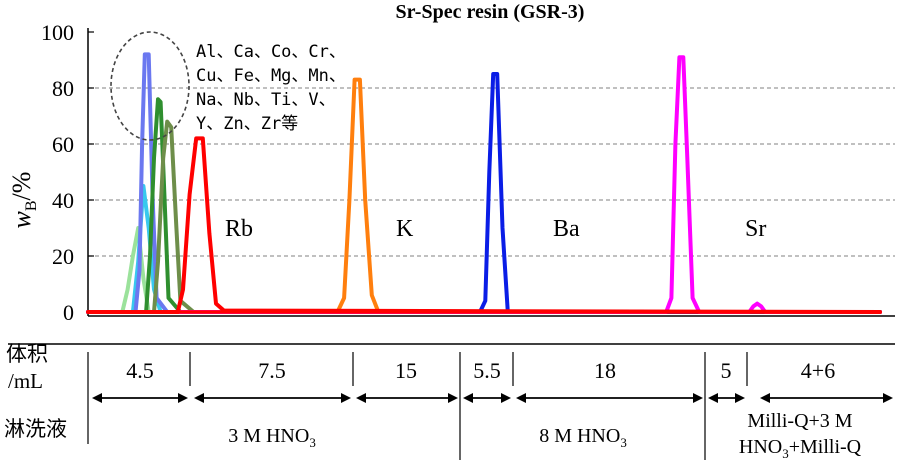  I want to click on y-tick-label-20: 20, so click(63, 256).